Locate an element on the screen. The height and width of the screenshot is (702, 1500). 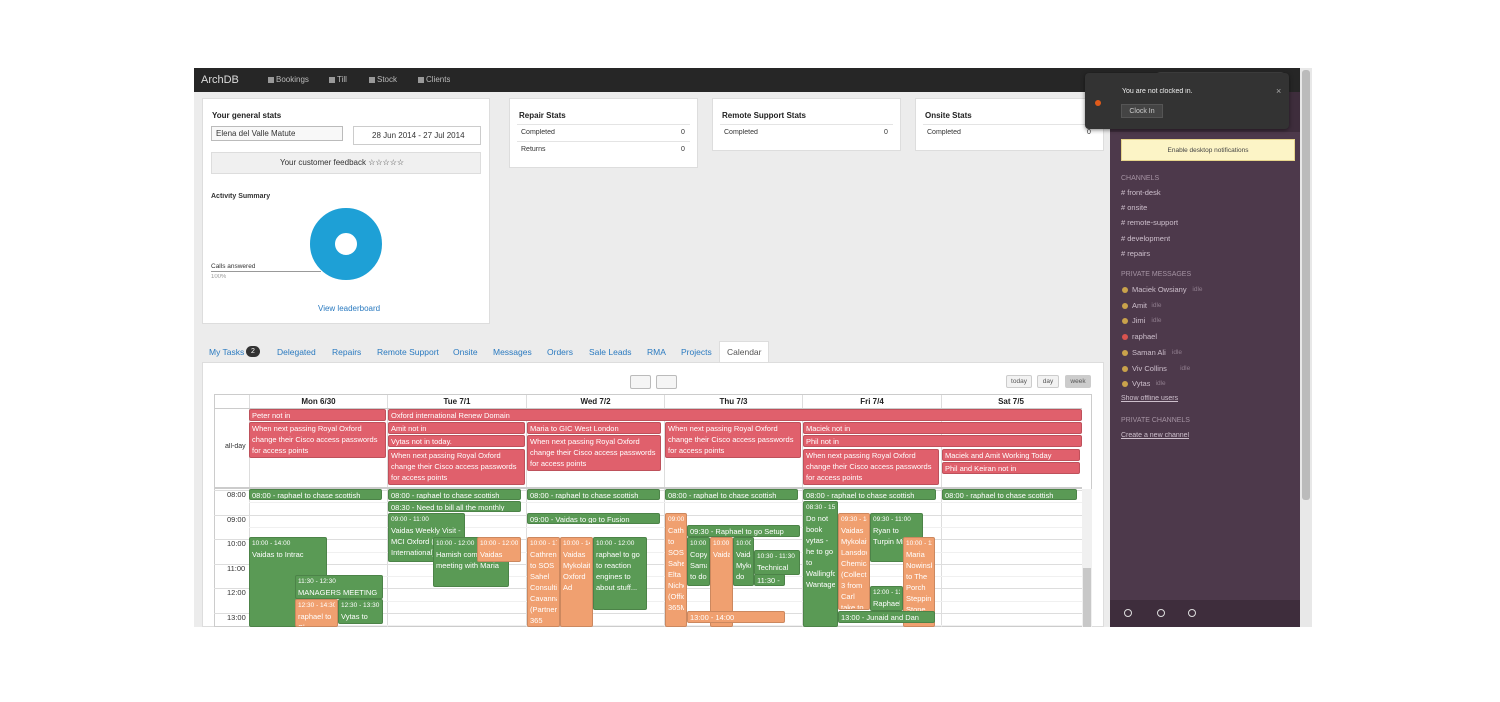
time-label: 09:00 is located at coordinates (236, 519).